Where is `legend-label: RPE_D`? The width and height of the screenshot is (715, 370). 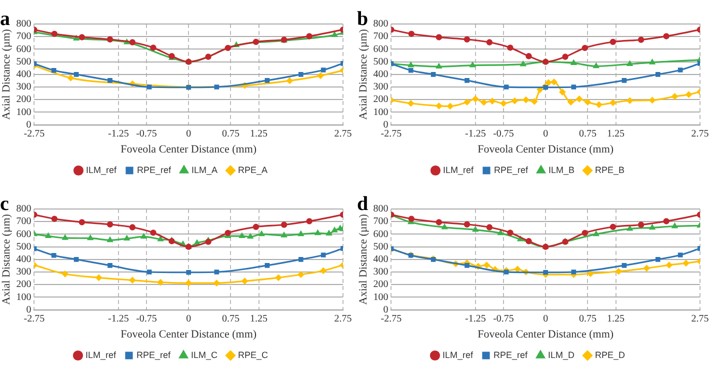 legend-label: RPE_D is located at coordinates (610, 355).